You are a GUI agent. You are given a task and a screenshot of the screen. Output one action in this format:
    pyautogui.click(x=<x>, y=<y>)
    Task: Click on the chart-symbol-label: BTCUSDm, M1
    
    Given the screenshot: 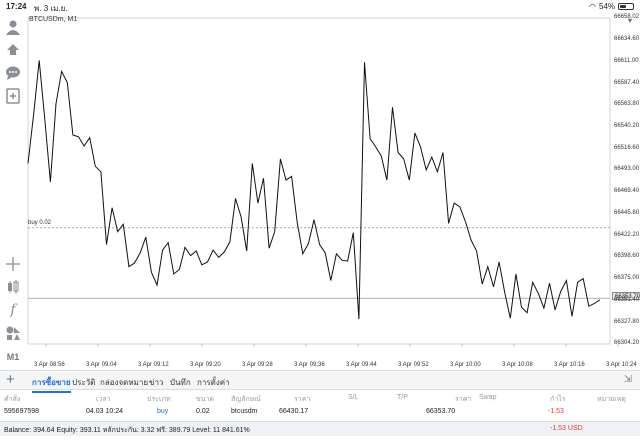 What is the action you would take?
    pyautogui.click(x=53, y=19)
    